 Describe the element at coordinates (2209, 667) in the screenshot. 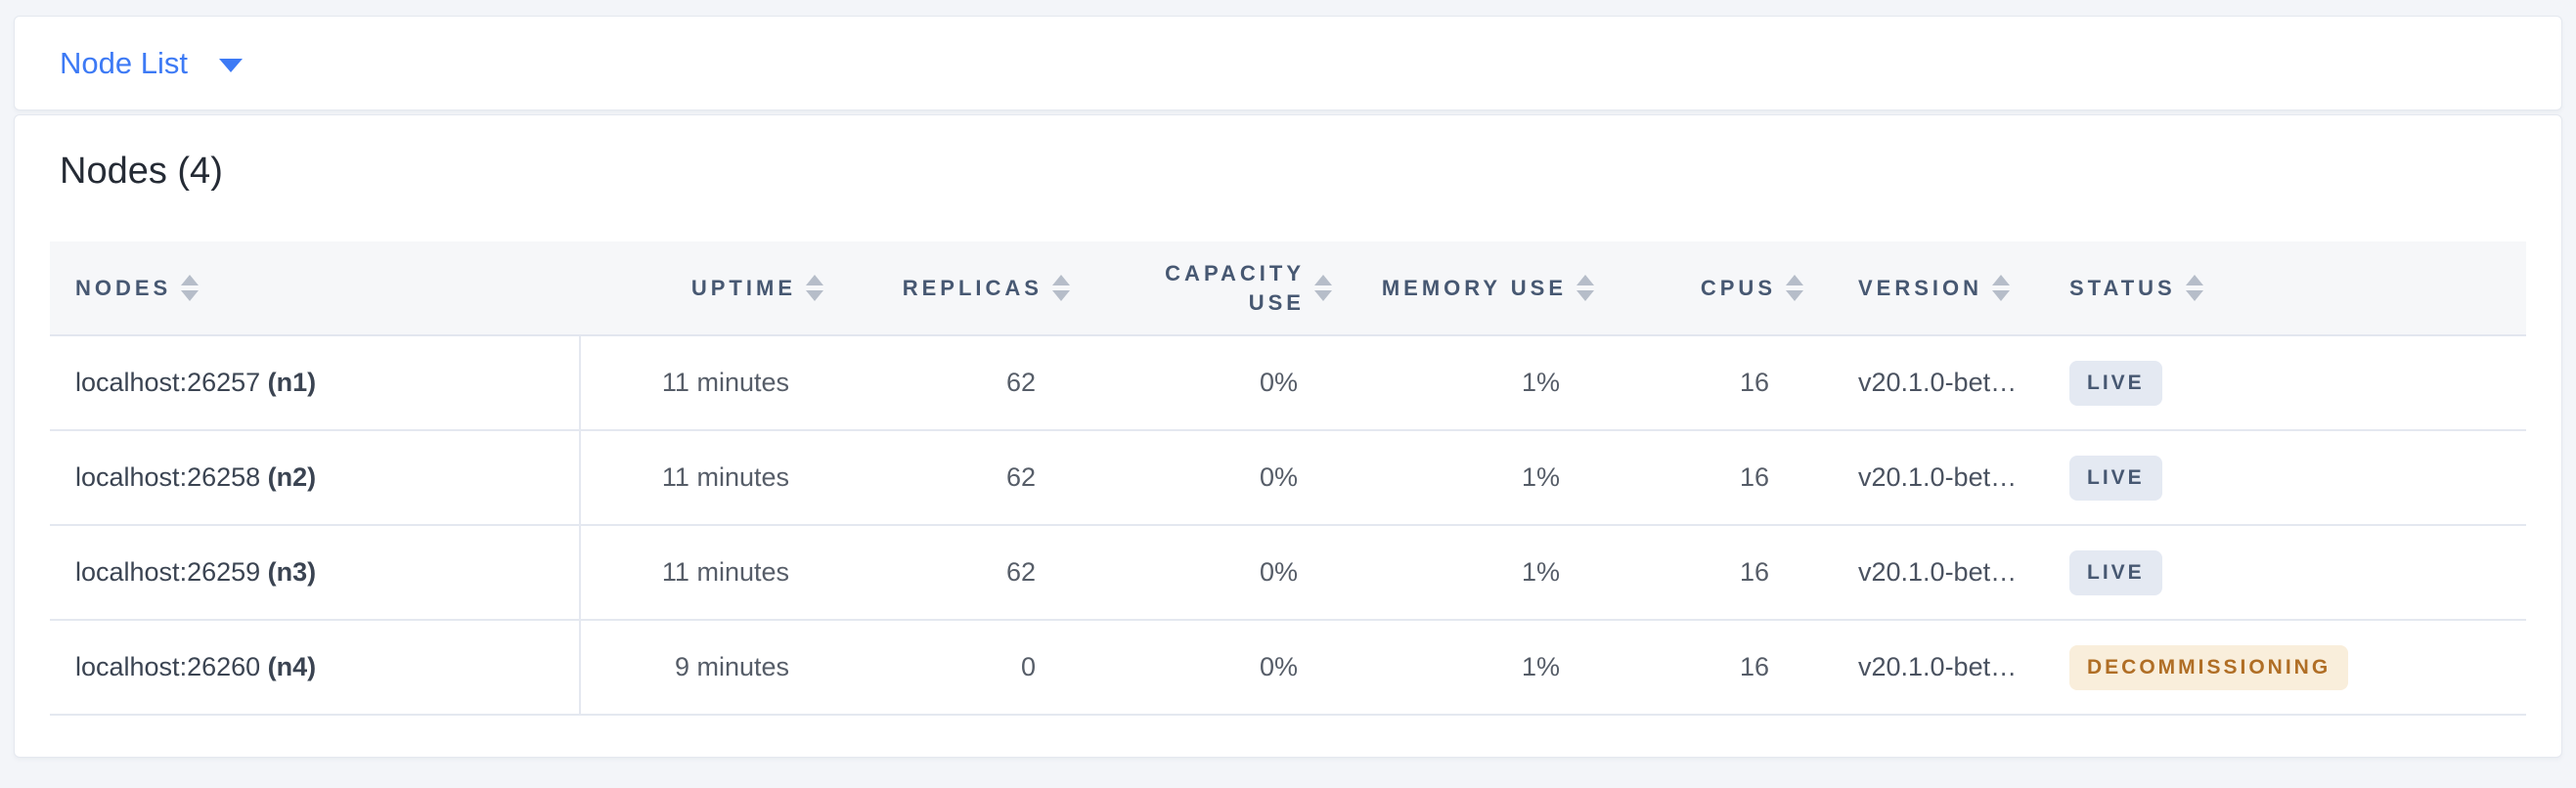

I see `status-badge: DECOMMISSIONING` at that location.